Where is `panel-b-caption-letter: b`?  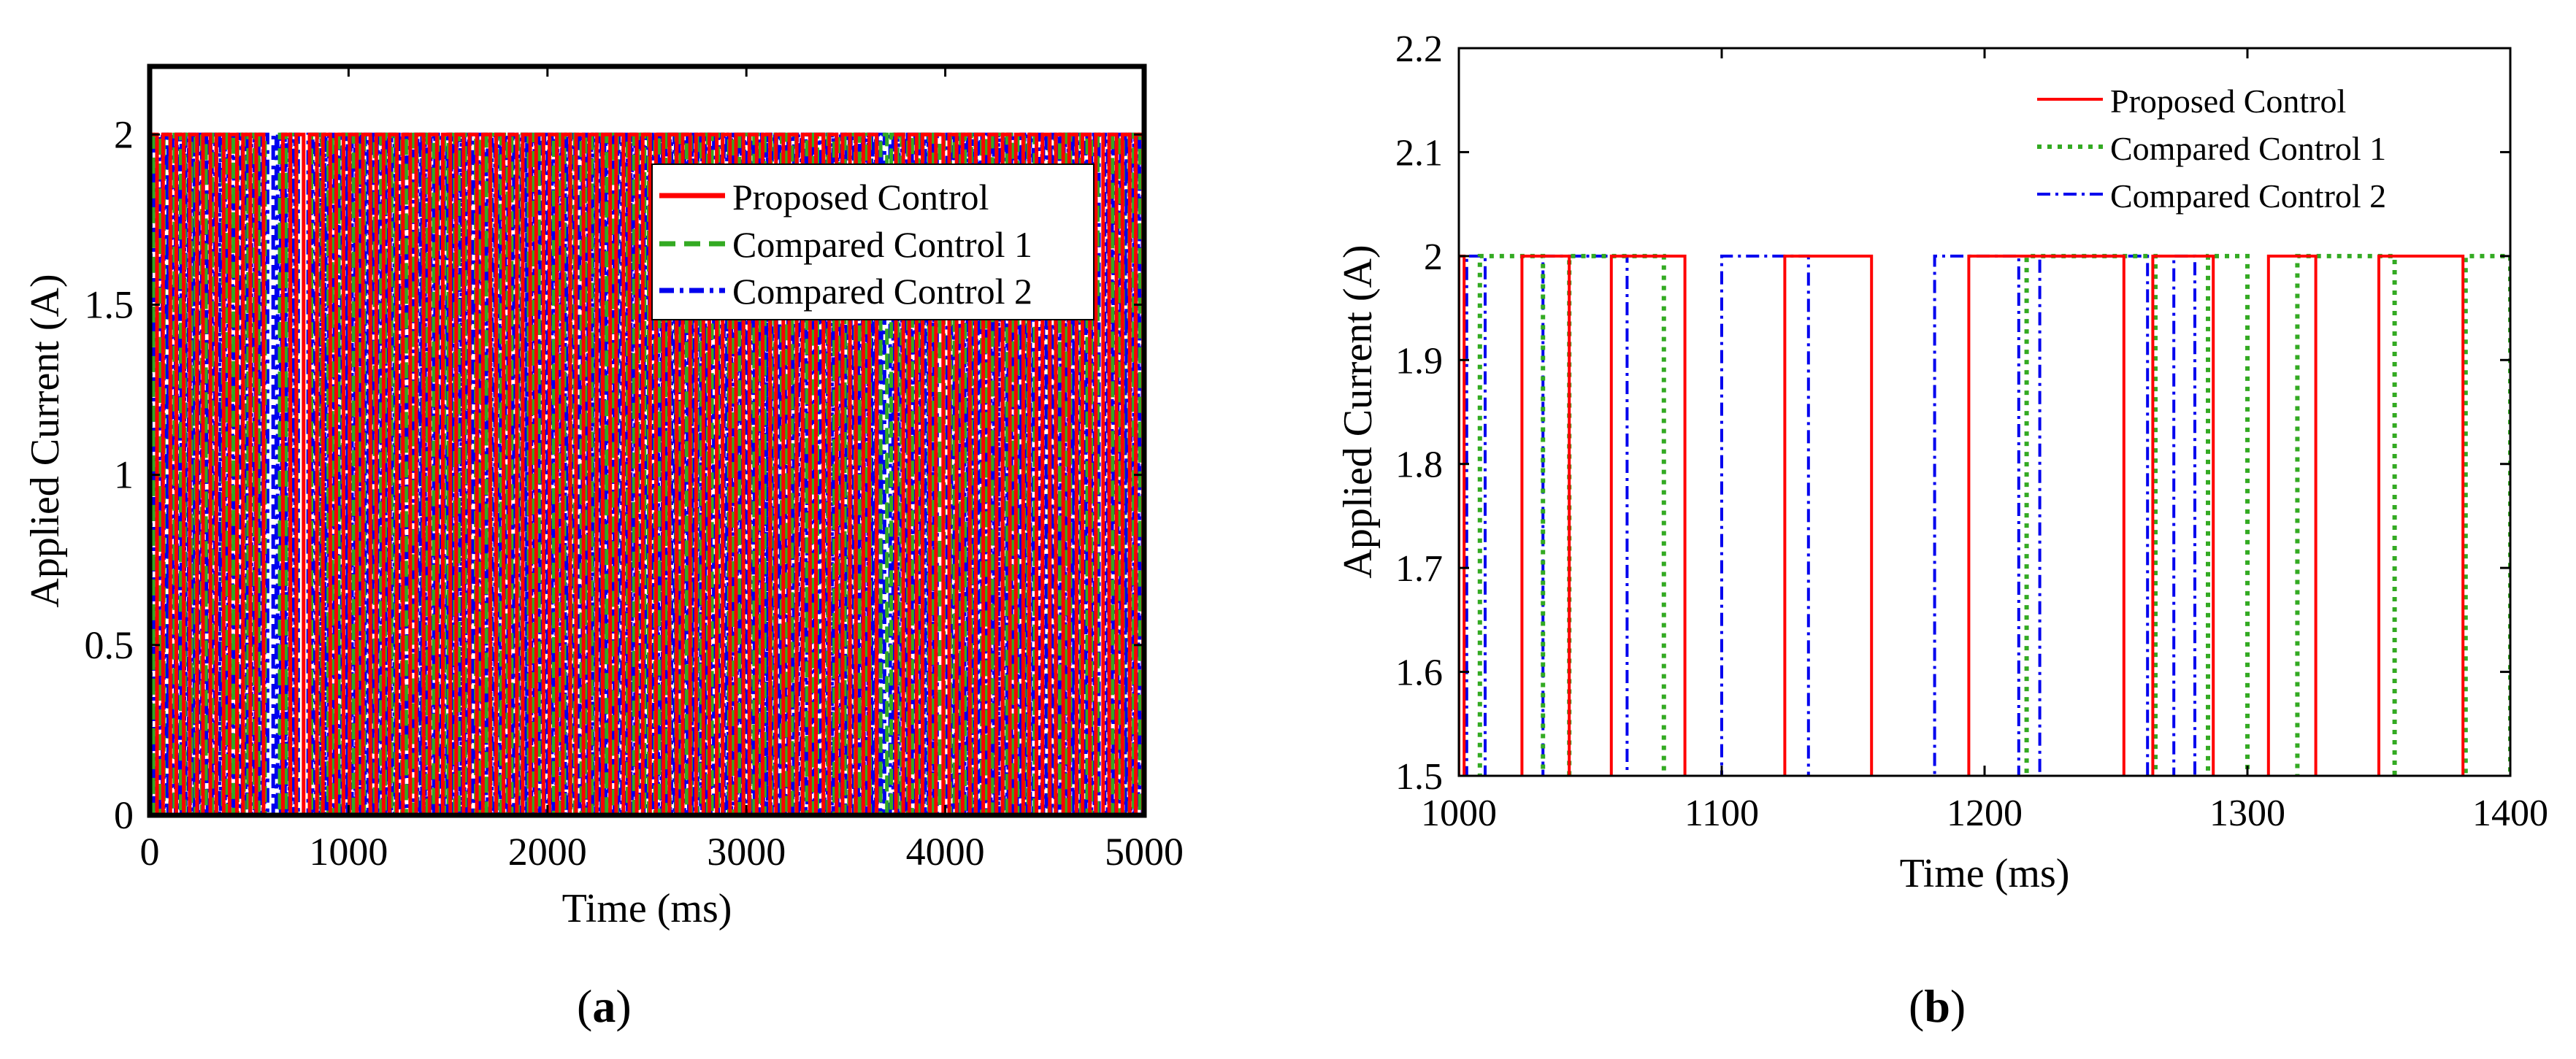 panel-b-caption-letter: b is located at coordinates (1937, 1006).